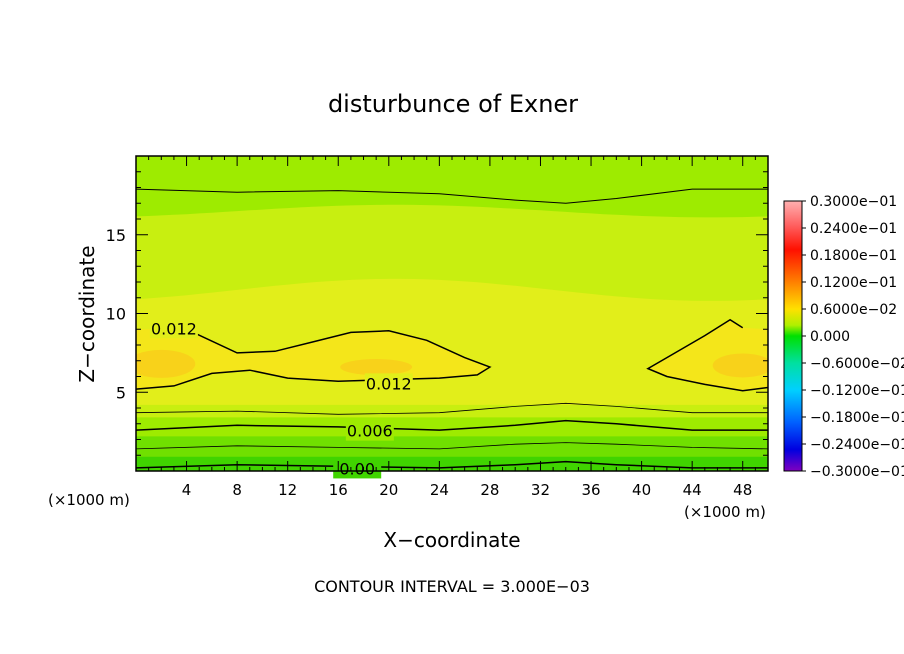 The image size is (904, 654). What do you see at coordinates (89, 500) in the screenshot?
I see `x-unit-left: (×1000 m)` at bounding box center [89, 500].